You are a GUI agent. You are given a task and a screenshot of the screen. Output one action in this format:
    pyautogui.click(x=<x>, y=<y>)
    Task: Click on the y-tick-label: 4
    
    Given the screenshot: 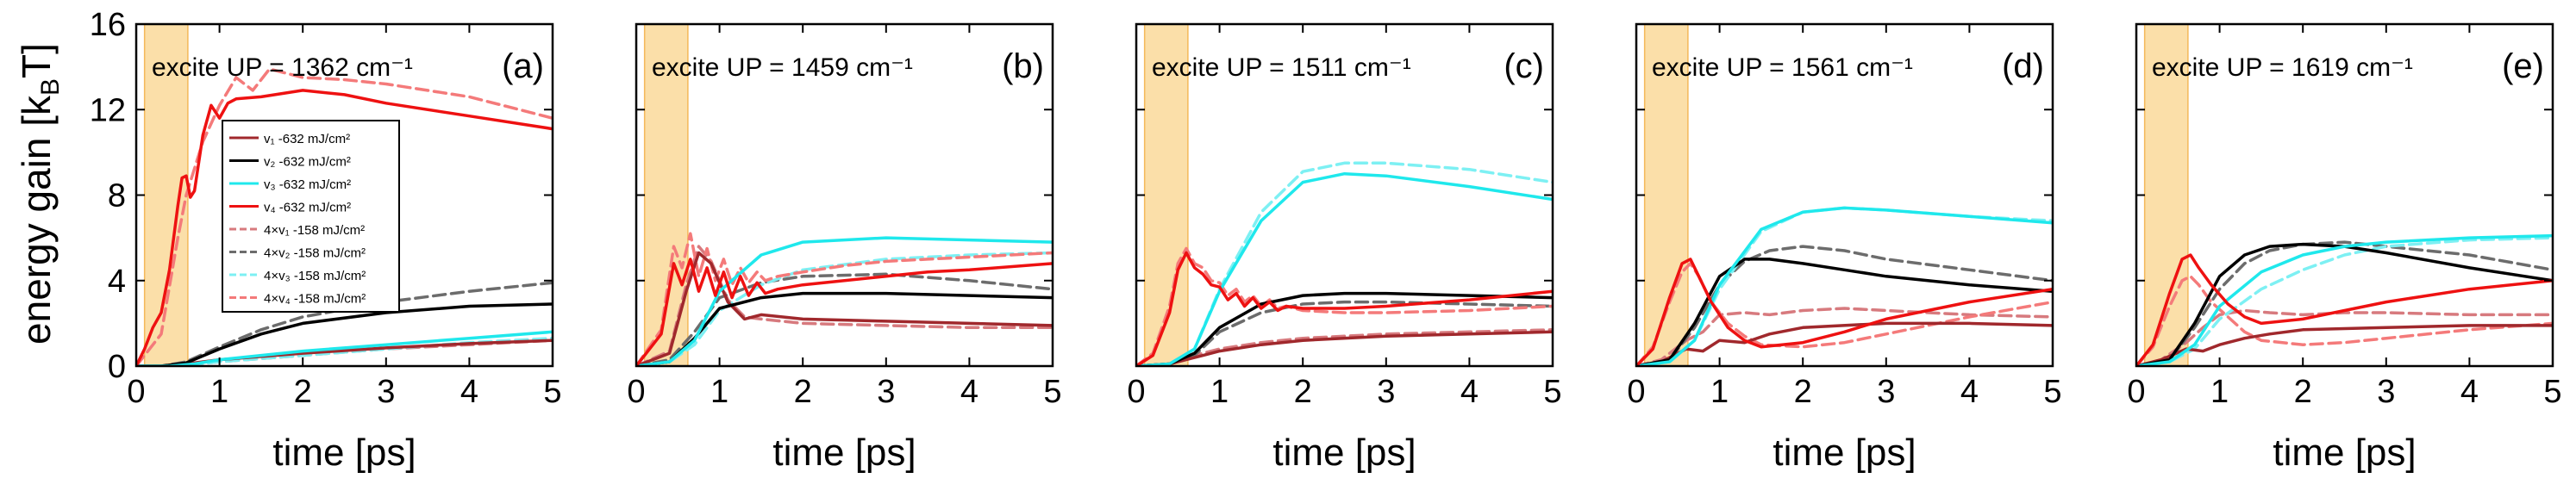 What is the action you would take?
    pyautogui.click(x=117, y=282)
    